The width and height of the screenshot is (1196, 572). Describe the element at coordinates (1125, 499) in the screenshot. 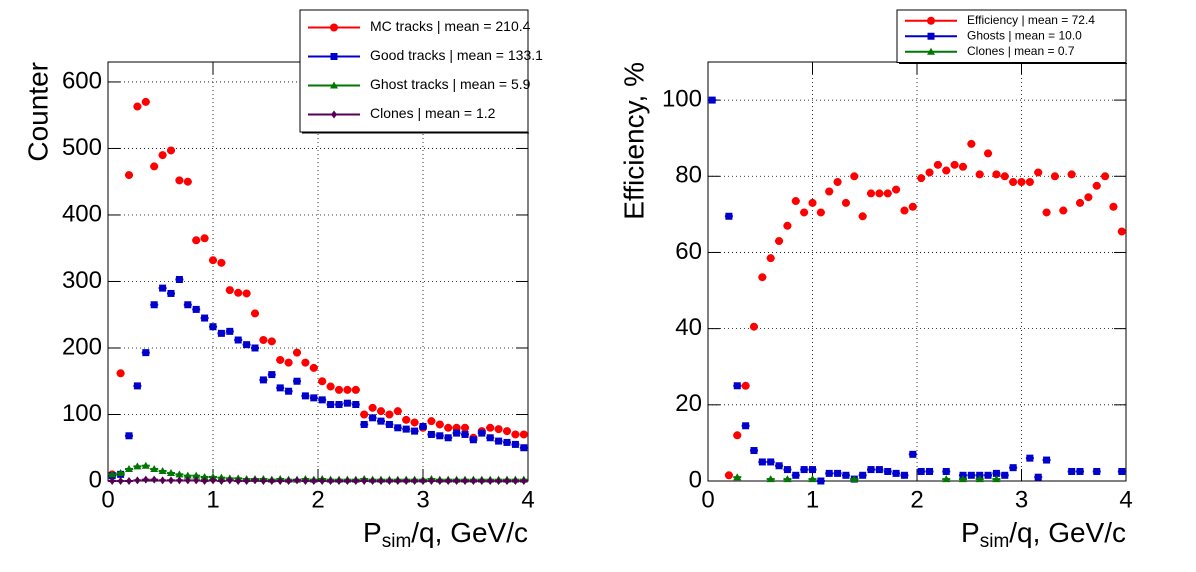

I see `x-tick-label: 4` at that location.